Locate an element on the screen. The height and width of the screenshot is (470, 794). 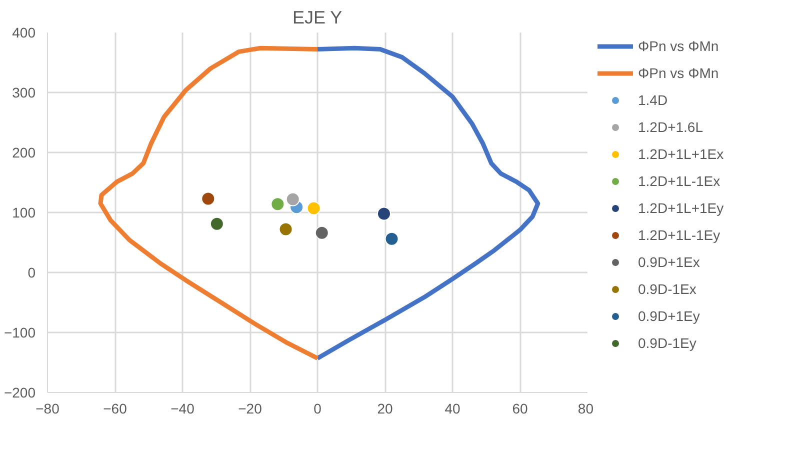
y-tick-label: −100 is located at coordinates (20, 332).